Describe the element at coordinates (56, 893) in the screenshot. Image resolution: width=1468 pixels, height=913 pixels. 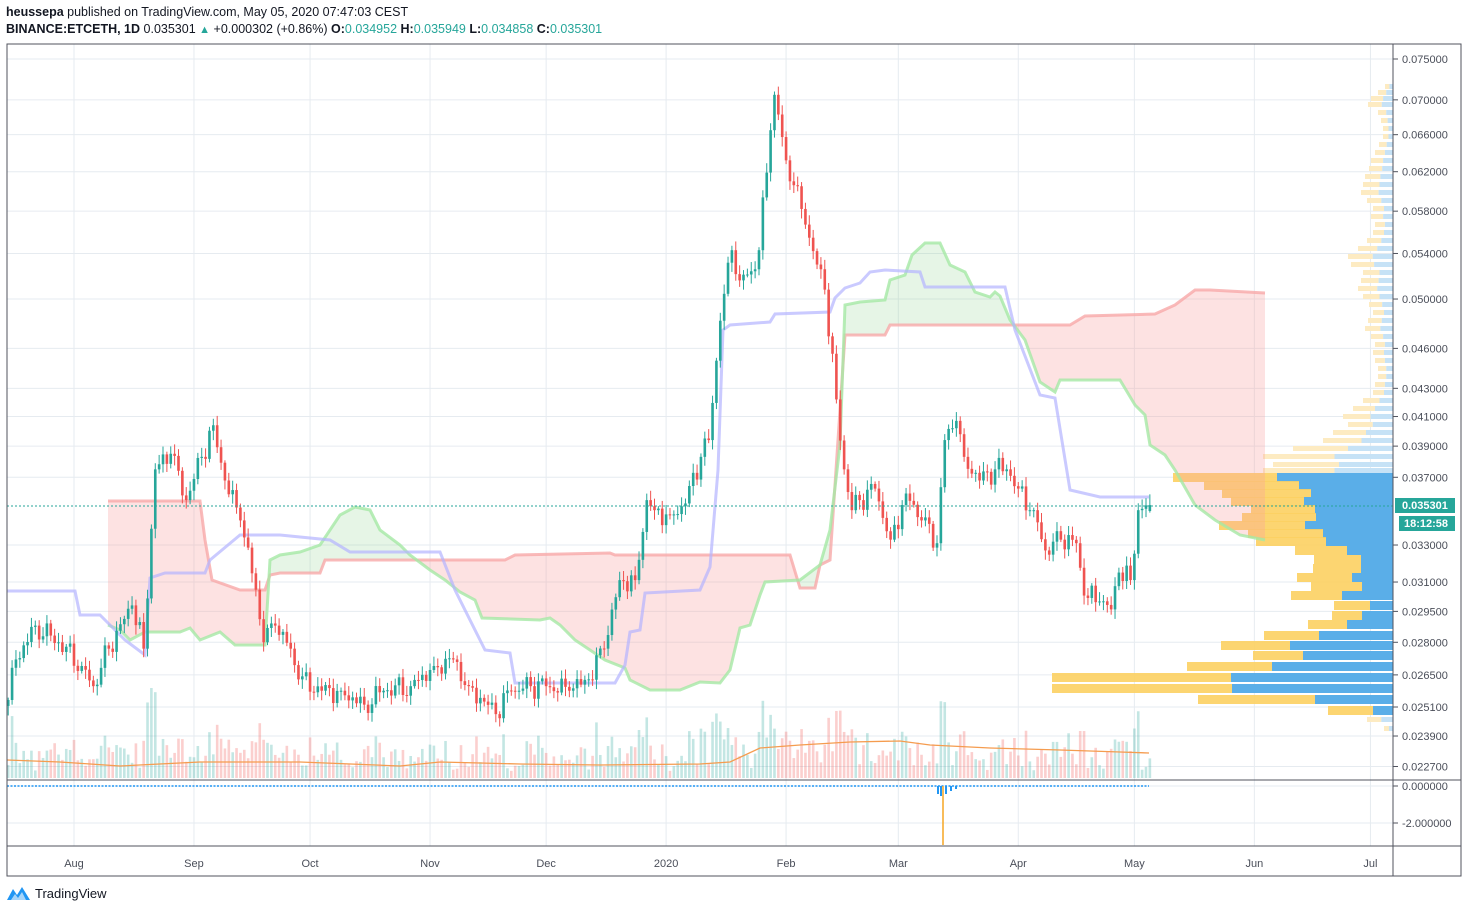
I see `tradingview-logo: TradingView` at that location.